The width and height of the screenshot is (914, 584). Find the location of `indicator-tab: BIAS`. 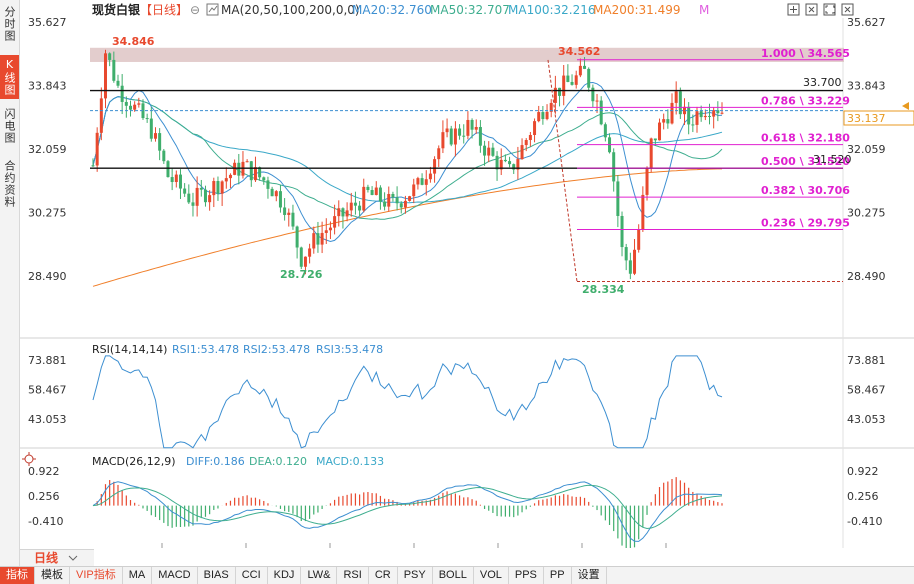

indicator-tab: BIAS is located at coordinates (217, 575).